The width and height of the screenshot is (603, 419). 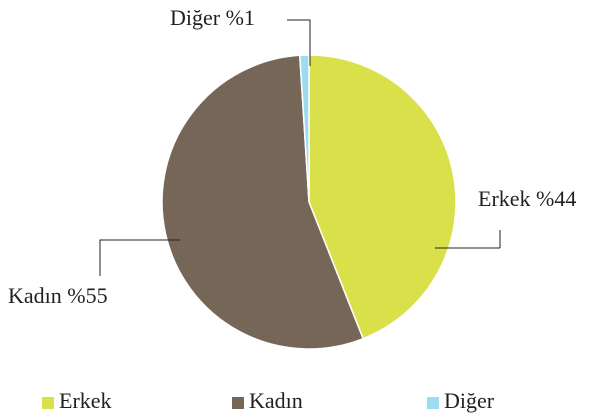 I want to click on legend-label: Erkek, so click(x=85, y=400).